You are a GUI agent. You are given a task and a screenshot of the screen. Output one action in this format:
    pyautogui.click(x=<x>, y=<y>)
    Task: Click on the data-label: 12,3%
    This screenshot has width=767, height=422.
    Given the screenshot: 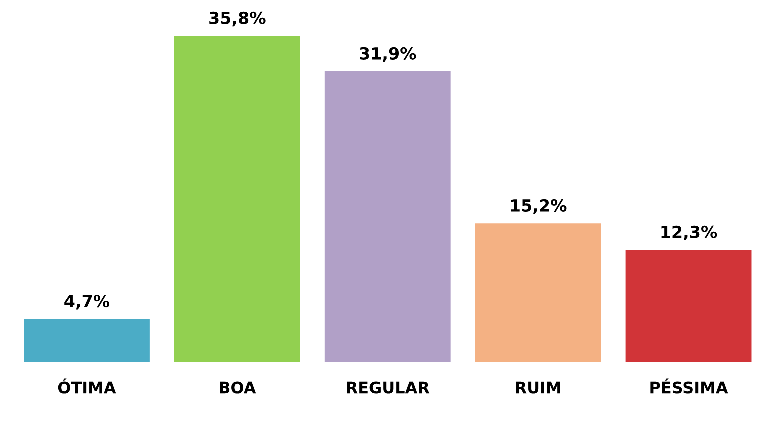 What is the action you would take?
    pyautogui.click(x=690, y=233)
    